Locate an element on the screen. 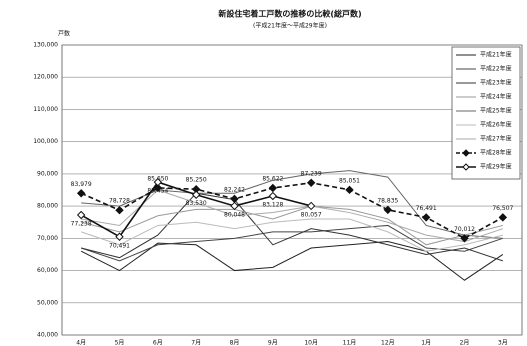 This screenshot has height=346, width=527. data-label: 87,239 is located at coordinates (311, 173).